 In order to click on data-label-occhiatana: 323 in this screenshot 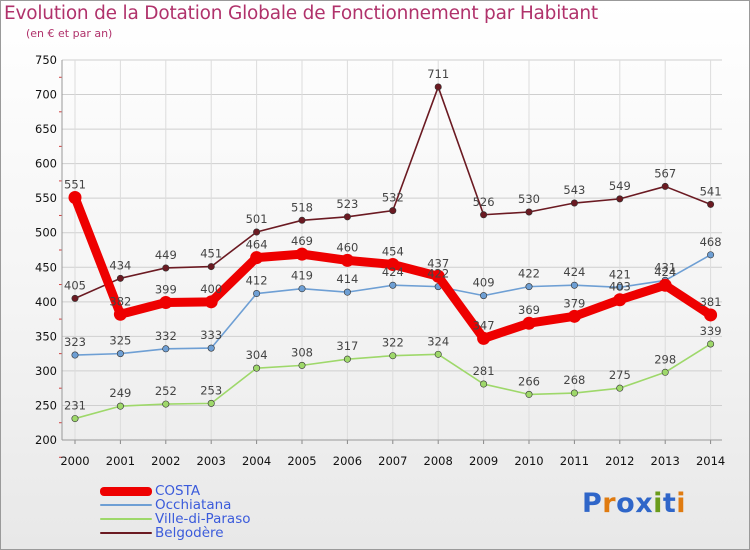, I will do `click(75, 342)`.